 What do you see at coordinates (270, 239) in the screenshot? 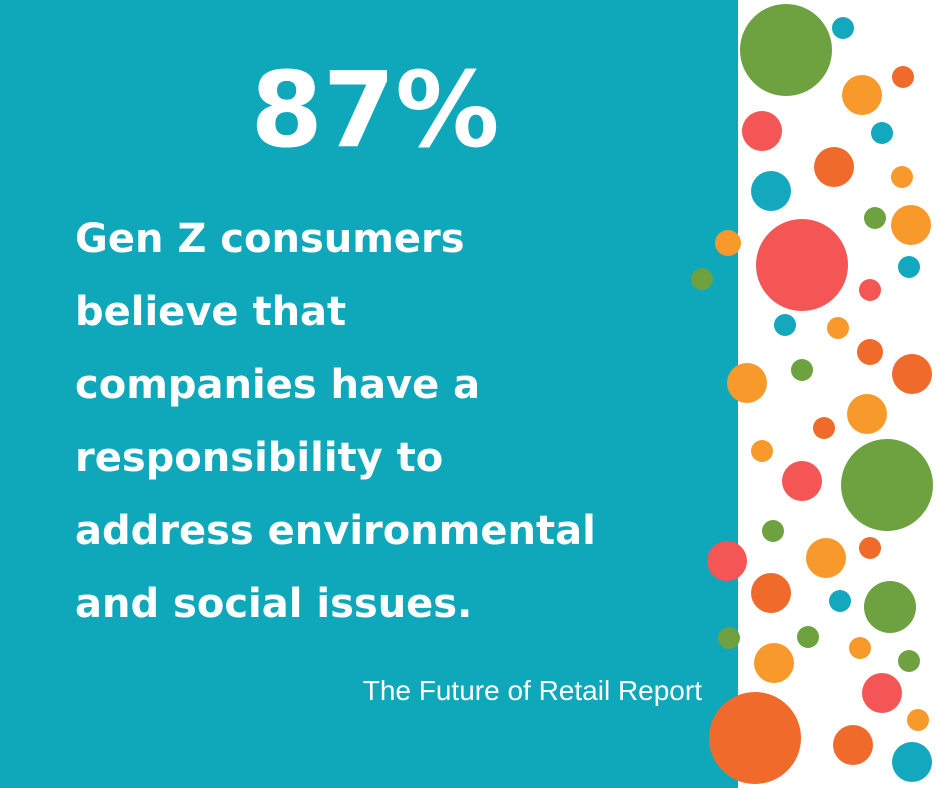
I see `body-line: Gen Z consumers` at bounding box center [270, 239].